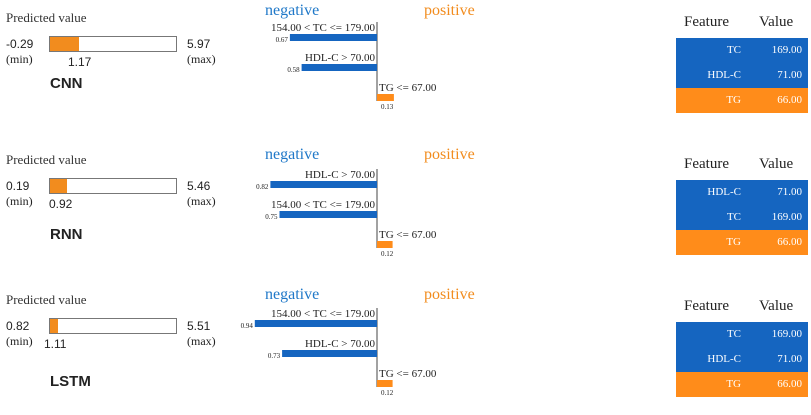  What do you see at coordinates (20, 44) in the screenshot?
I see `min-value: -0.29` at bounding box center [20, 44].